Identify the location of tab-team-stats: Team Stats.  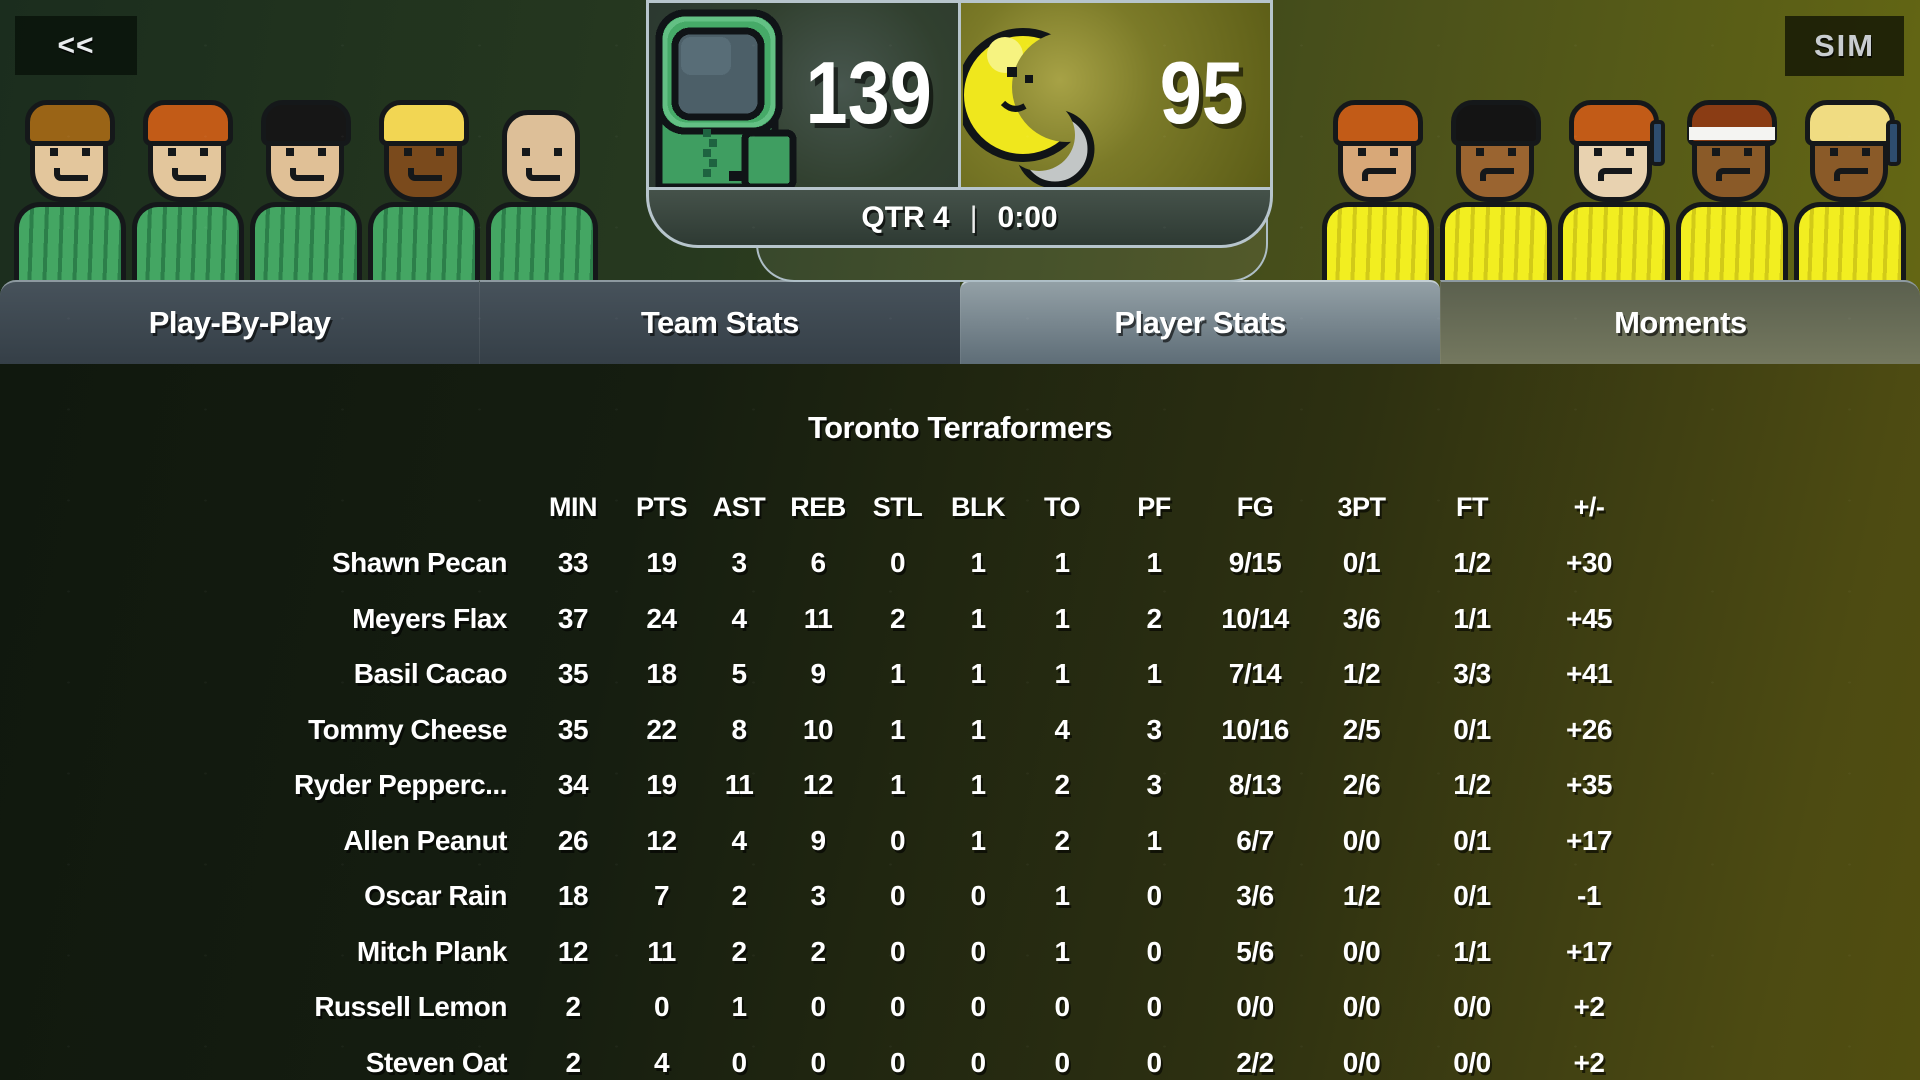
(719, 322).